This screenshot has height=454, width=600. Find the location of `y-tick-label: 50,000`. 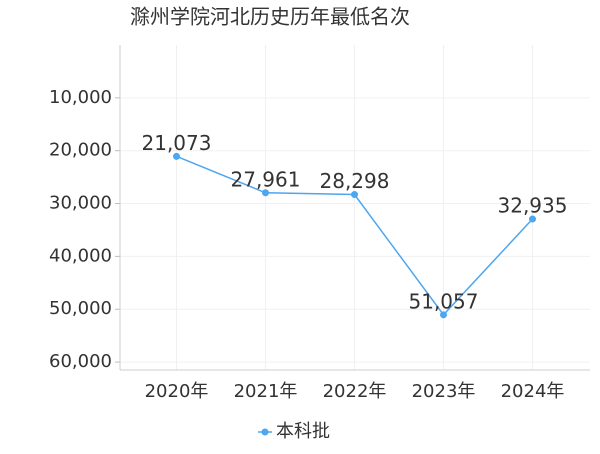

y-tick-label: 50,000 is located at coordinates (80, 308).